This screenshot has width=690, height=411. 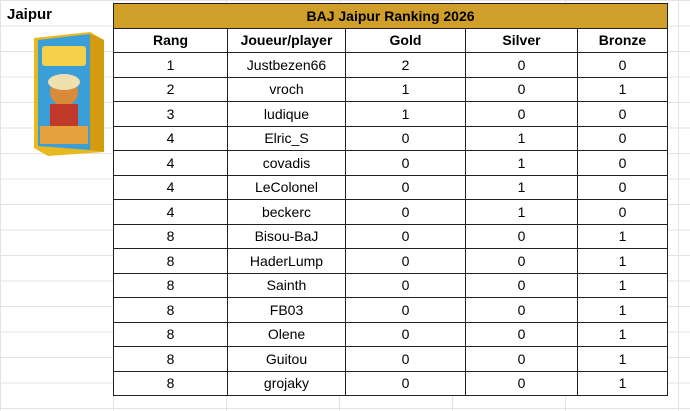 I want to click on table-row: 8 Sainth 0 0 1, so click(x=390, y=285).